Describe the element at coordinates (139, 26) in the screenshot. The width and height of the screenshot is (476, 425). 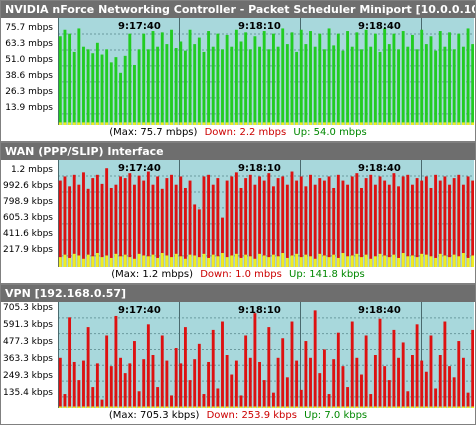
I see `time-label: 9:17:40` at that location.